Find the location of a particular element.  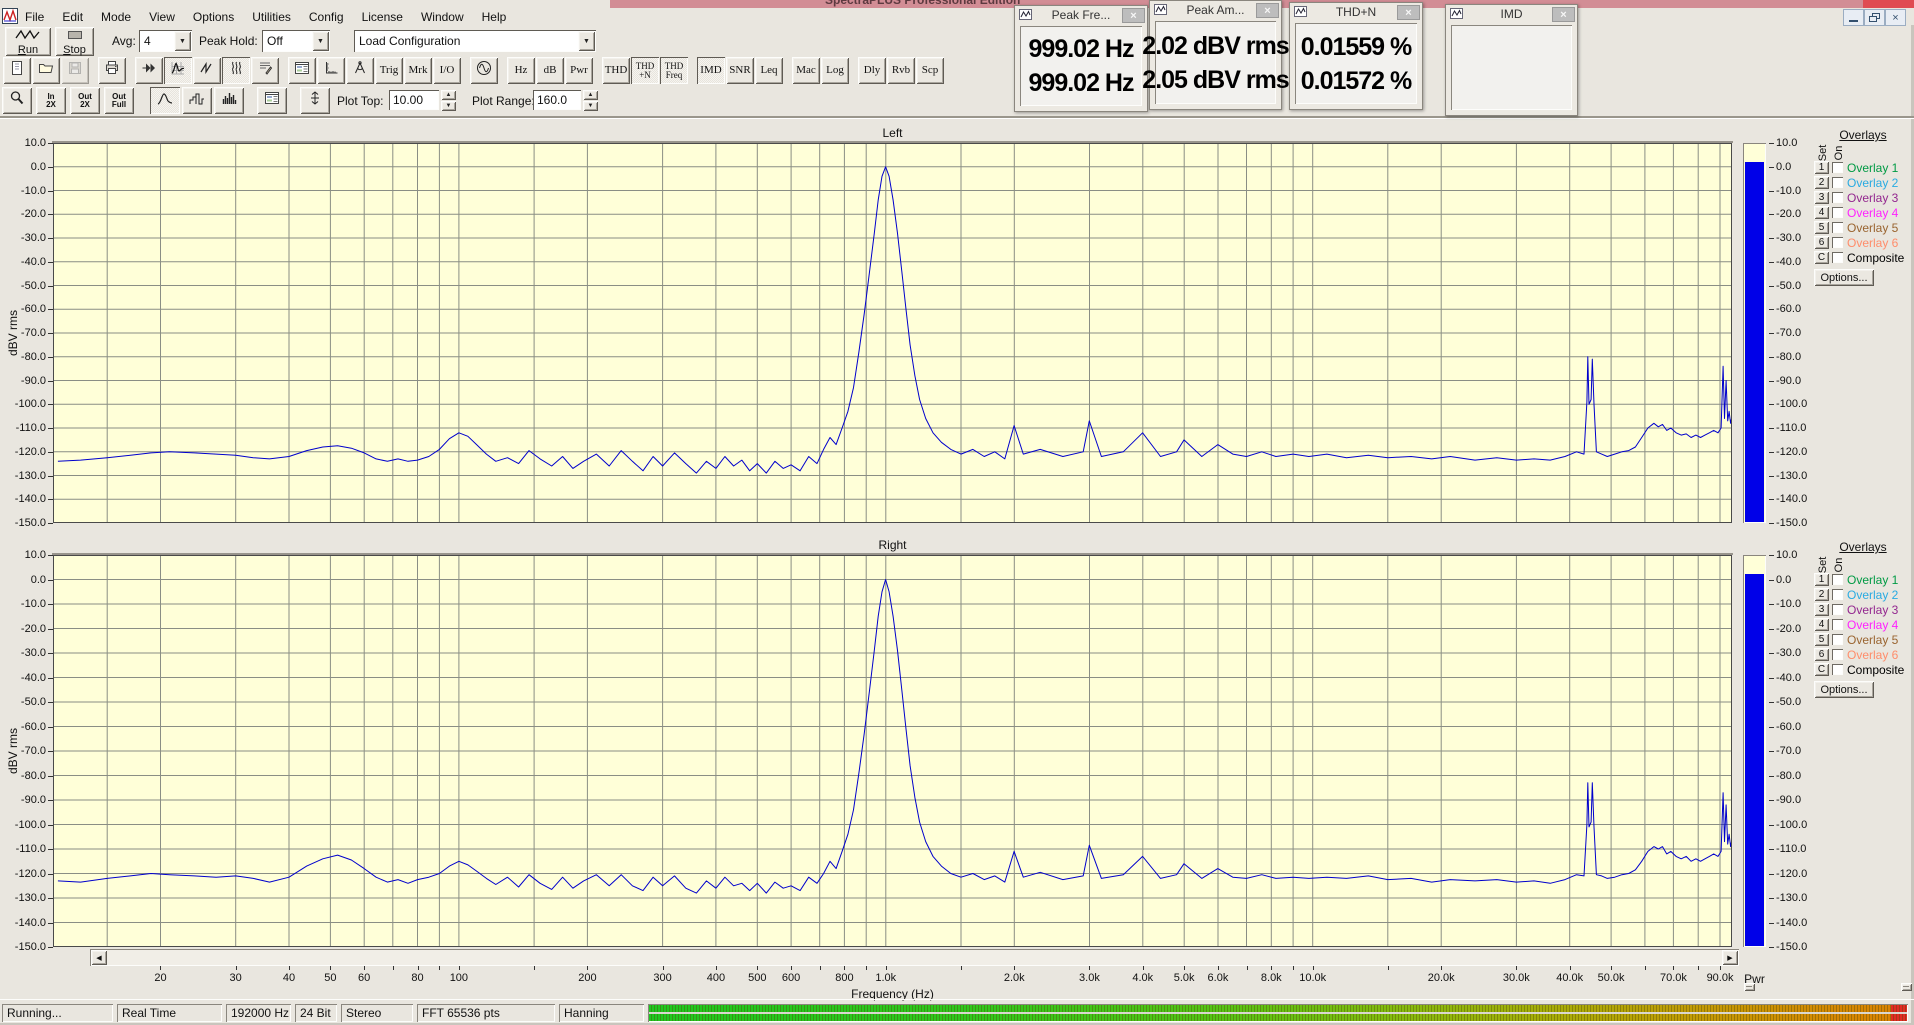

thd-freq-button: THD Freq is located at coordinates (674, 70).